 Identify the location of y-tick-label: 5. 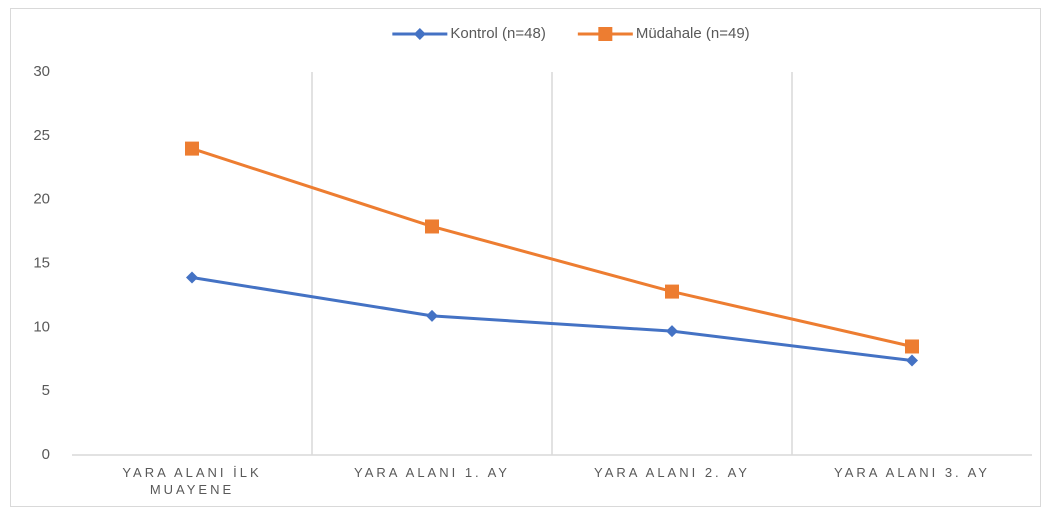
(46, 390).